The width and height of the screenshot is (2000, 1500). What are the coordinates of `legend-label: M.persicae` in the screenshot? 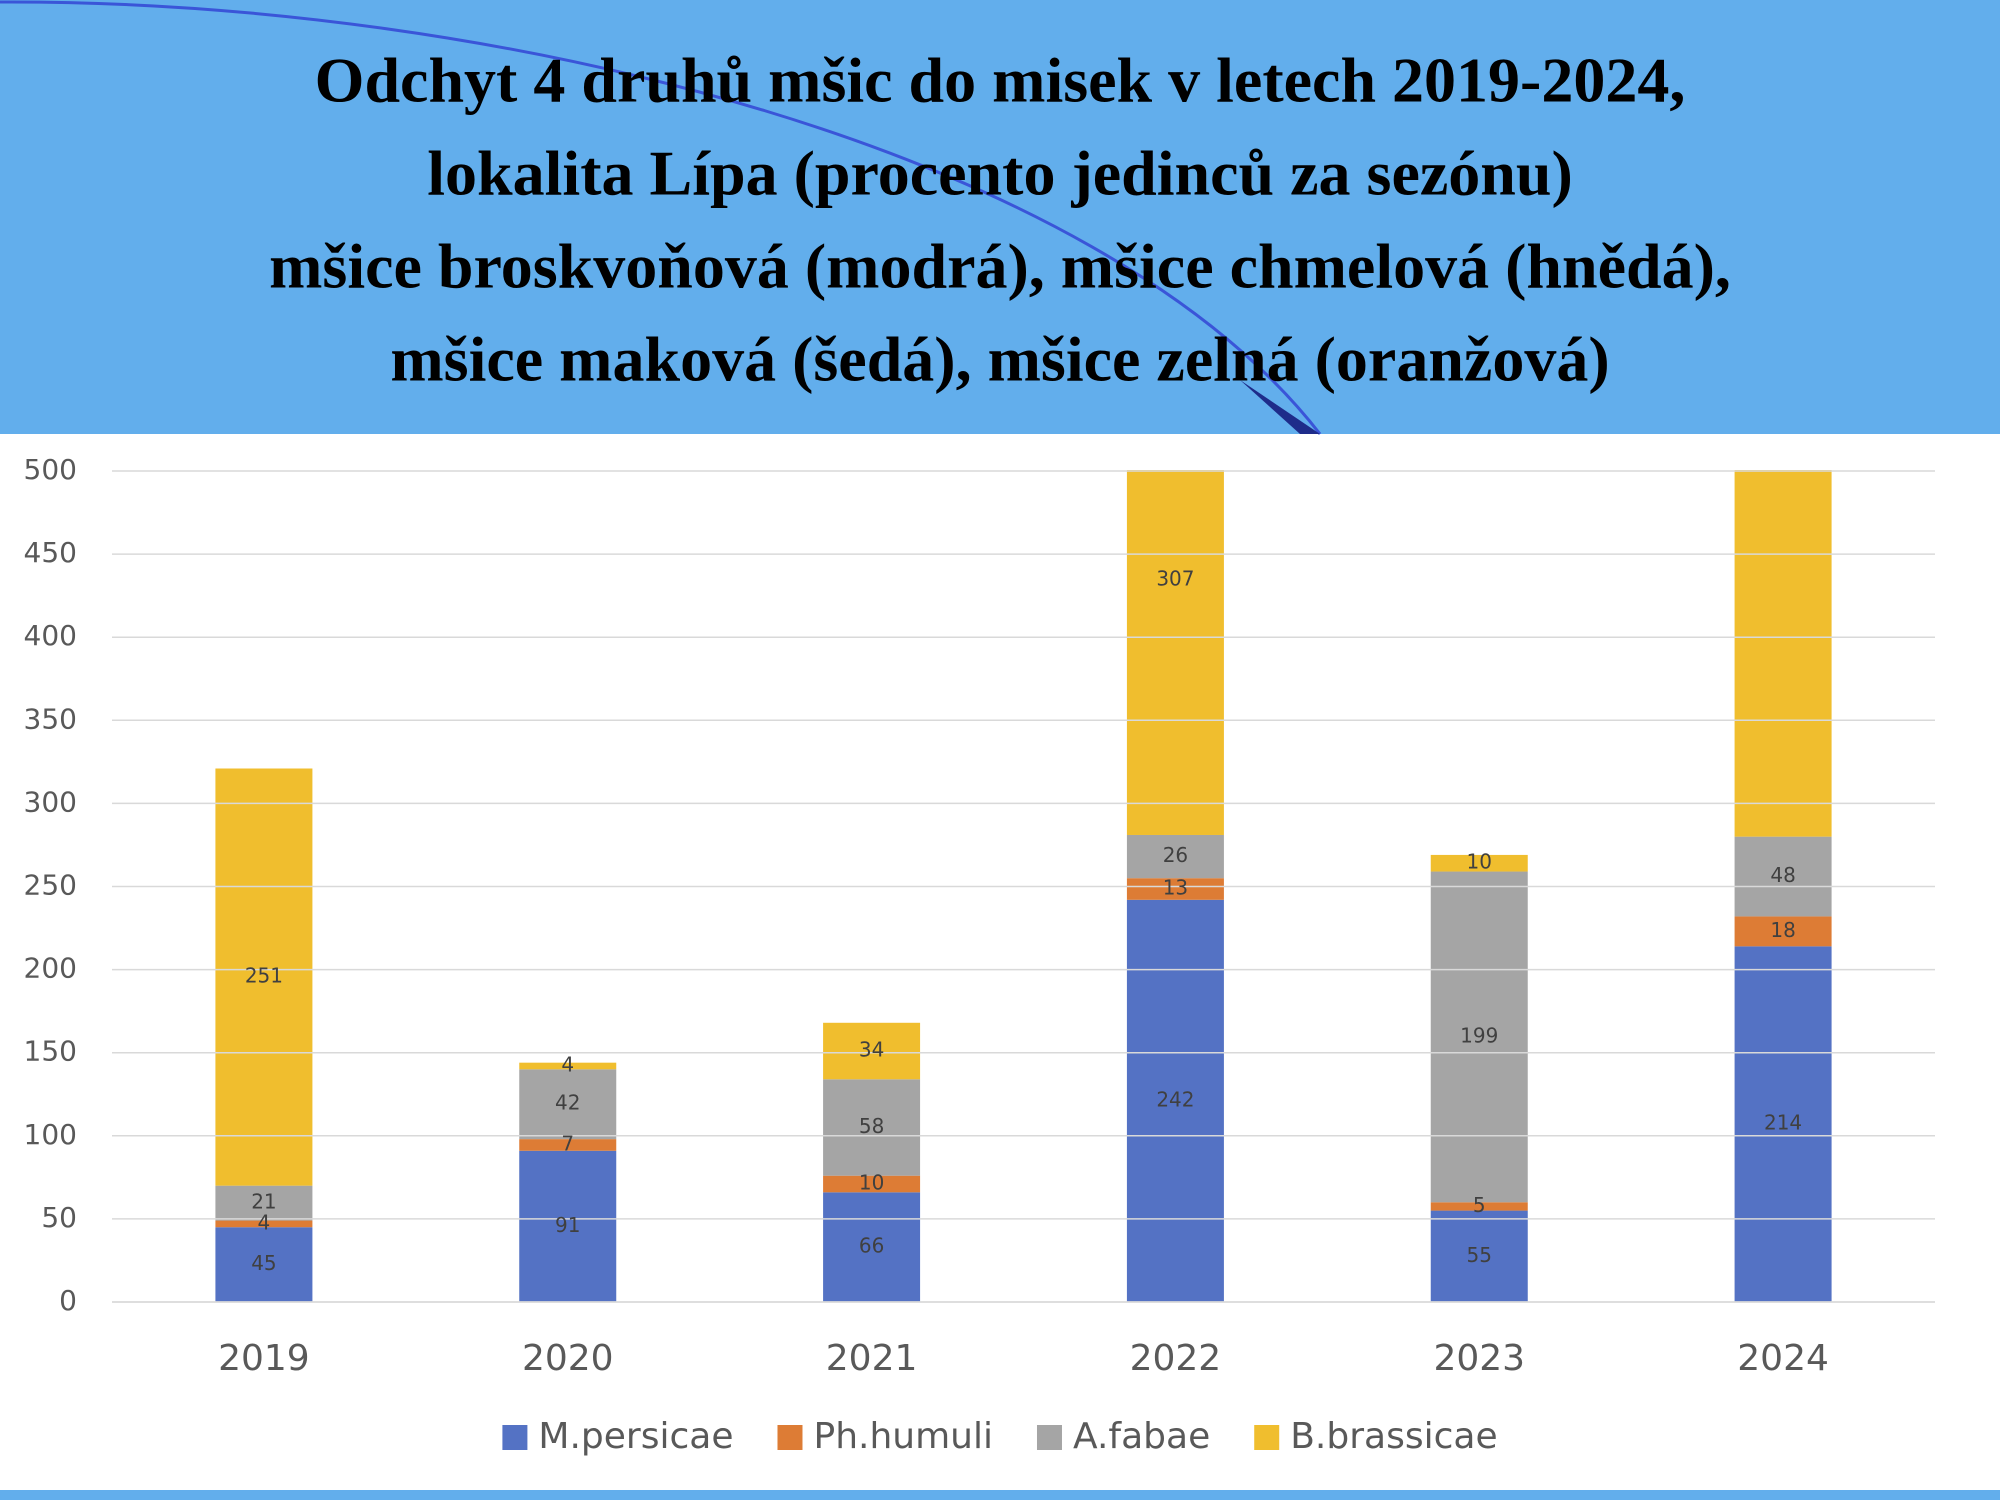 It's located at (635, 1436).